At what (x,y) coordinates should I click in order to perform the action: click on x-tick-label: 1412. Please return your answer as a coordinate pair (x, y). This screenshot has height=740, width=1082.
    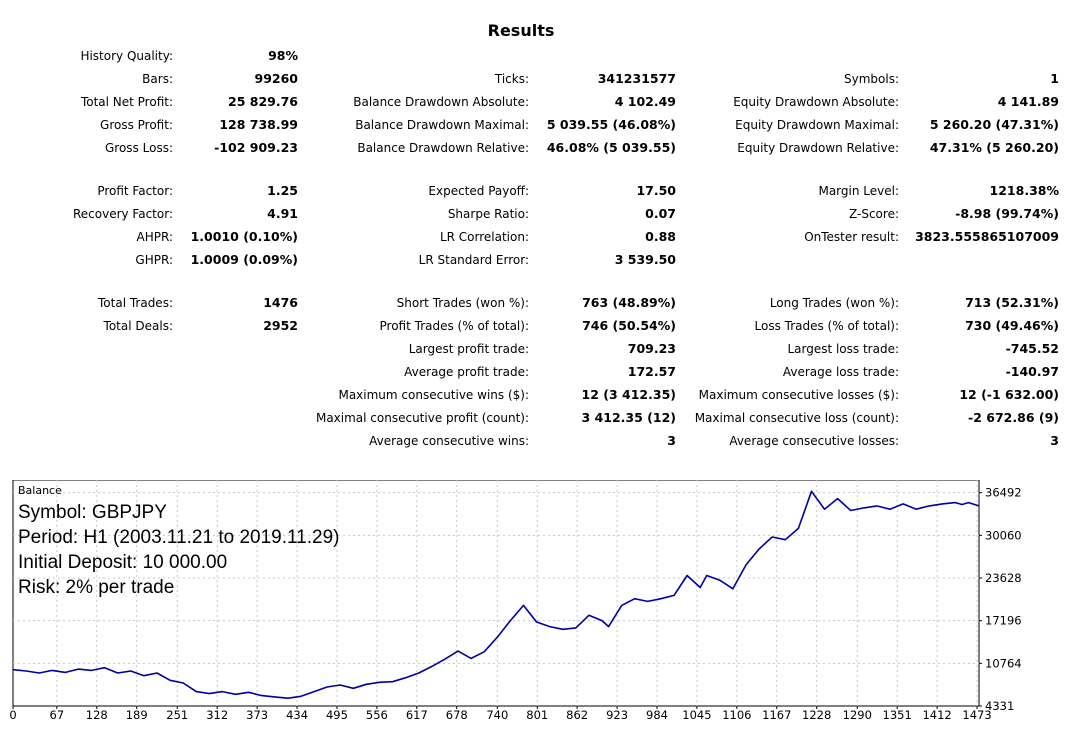
    Looking at the image, I should click on (936, 715).